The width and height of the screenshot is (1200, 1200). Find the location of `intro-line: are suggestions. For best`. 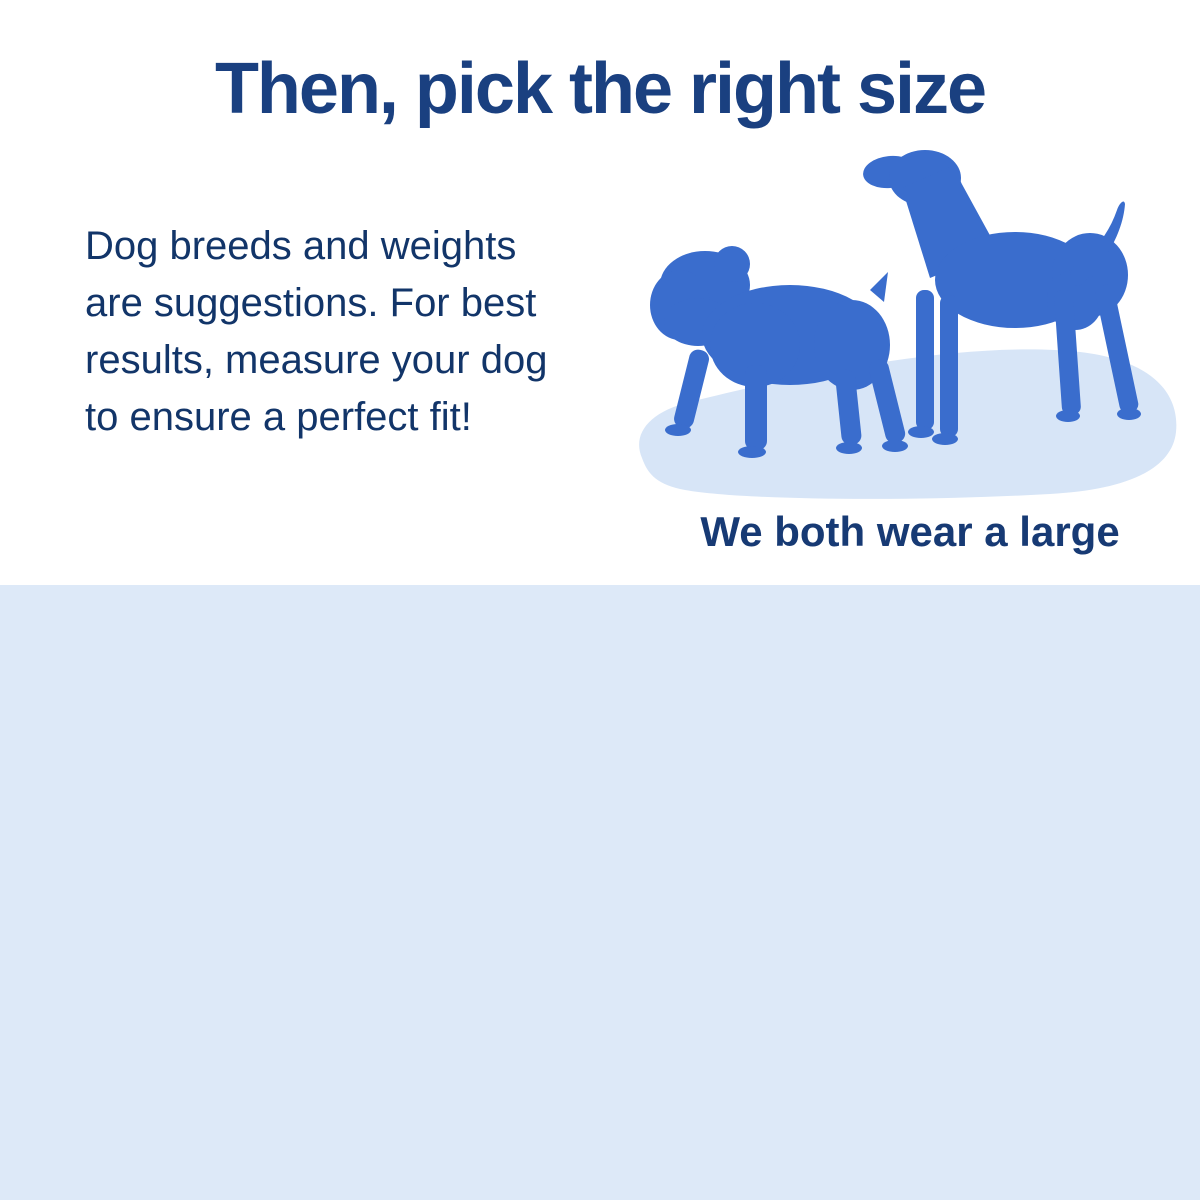

intro-line: are suggestions. For best is located at coordinates (311, 303).